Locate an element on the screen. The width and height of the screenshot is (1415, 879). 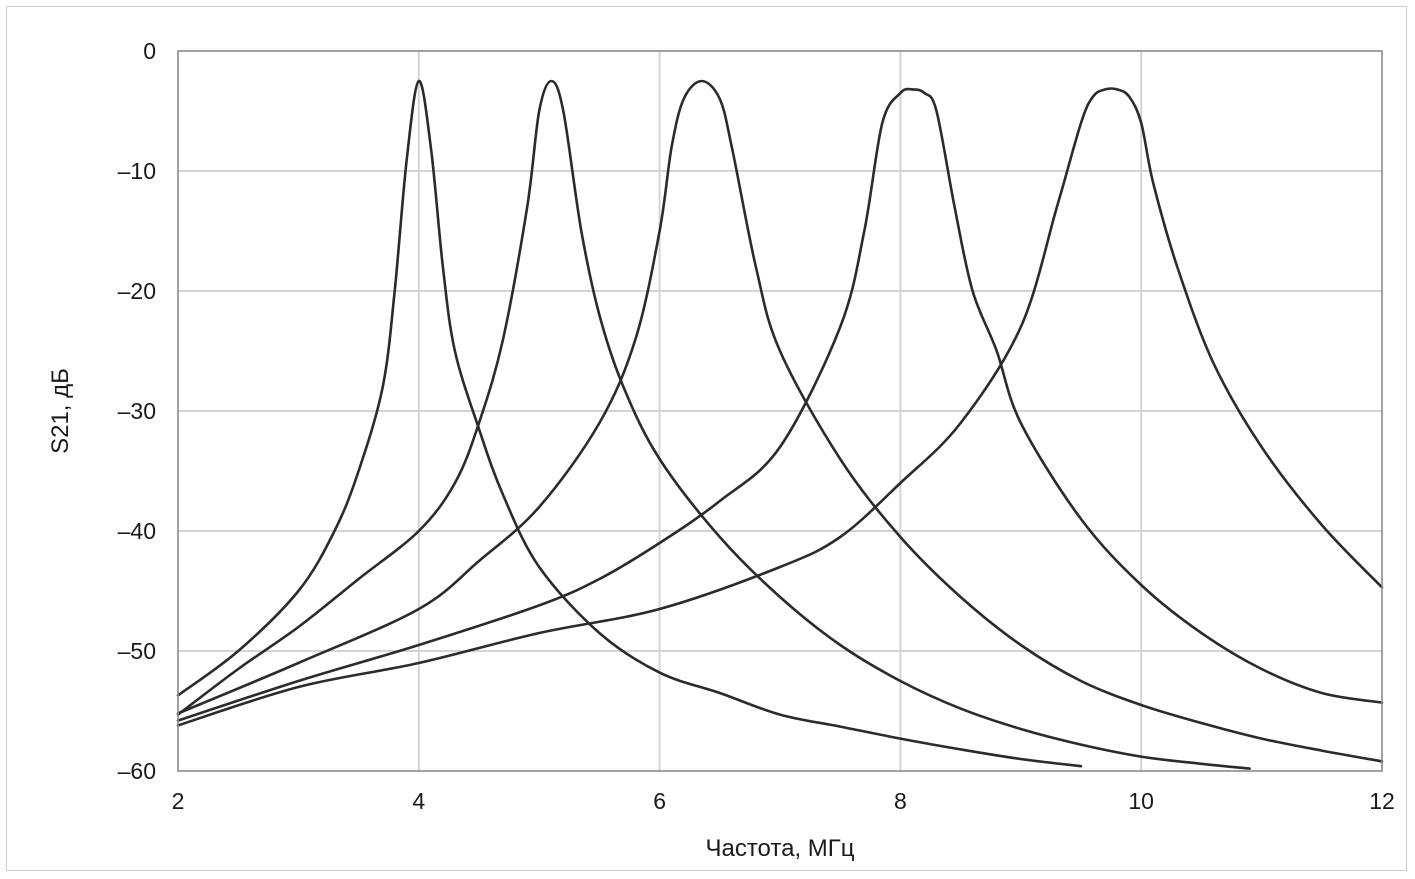
x-tick-label: 12 is located at coordinates (1382, 801).